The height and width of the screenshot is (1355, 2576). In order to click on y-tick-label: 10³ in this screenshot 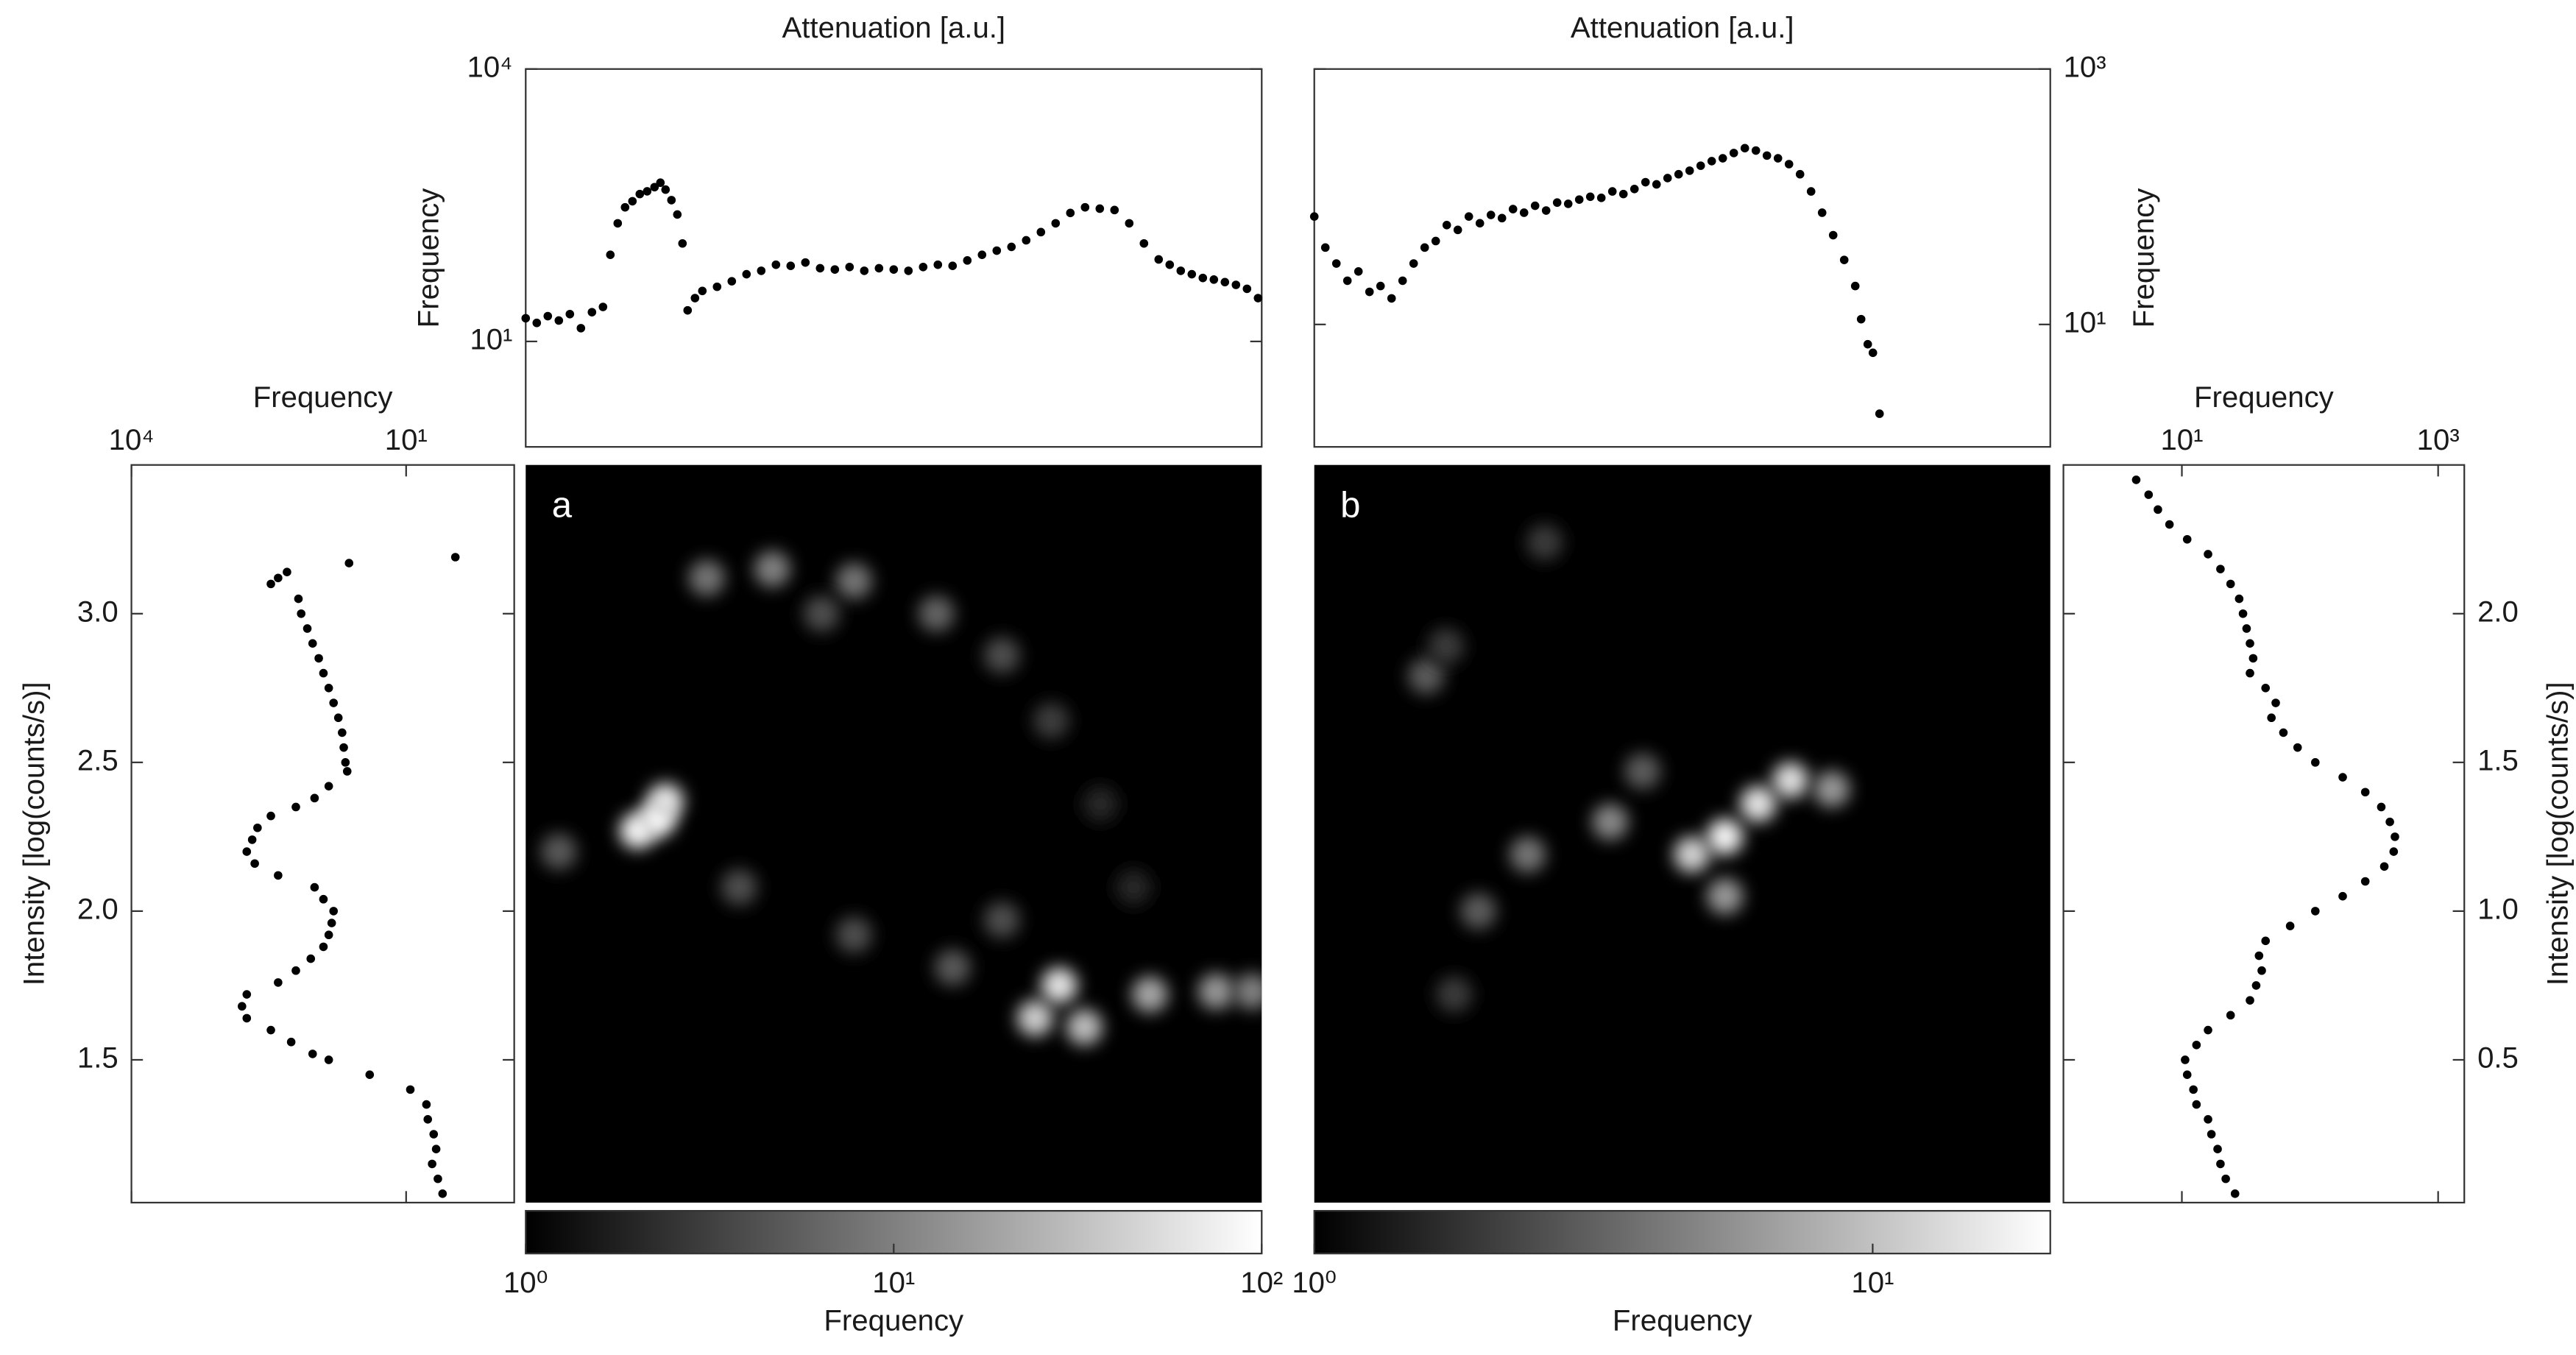, I will do `click(2085, 66)`.